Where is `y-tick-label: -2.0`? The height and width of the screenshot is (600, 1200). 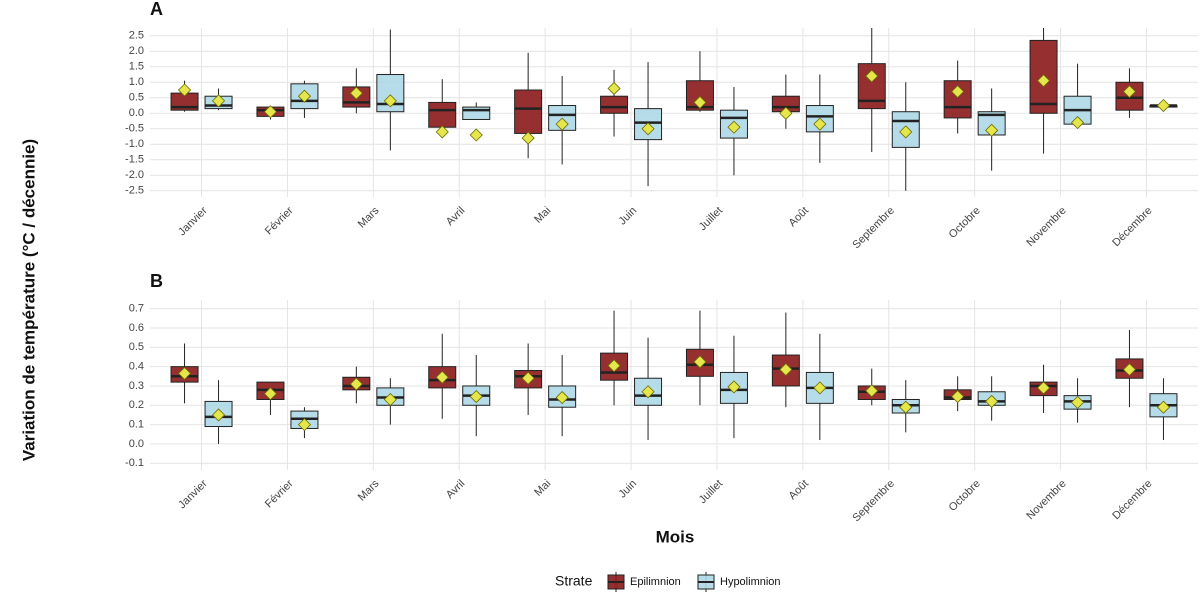 y-tick-label: -2.0 is located at coordinates (134, 175).